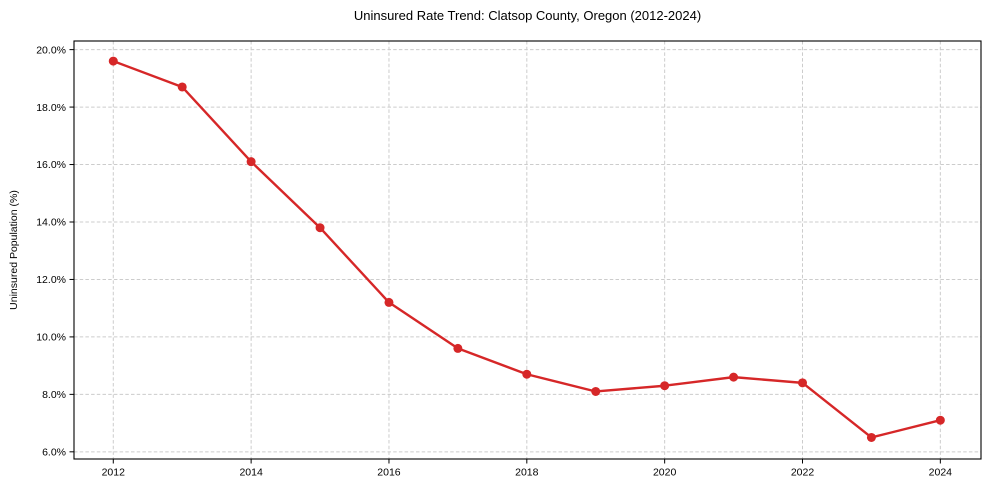  I want to click on y-tick-label: 12.0%, so click(51, 280).